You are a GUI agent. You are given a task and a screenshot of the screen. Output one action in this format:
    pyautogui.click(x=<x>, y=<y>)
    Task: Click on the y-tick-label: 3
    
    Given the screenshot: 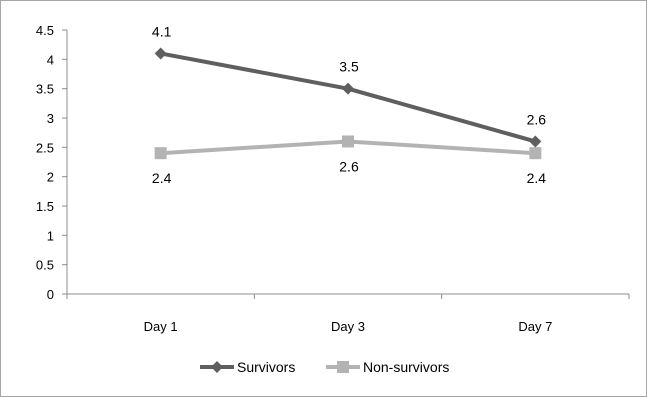 What is the action you would take?
    pyautogui.click(x=50, y=118)
    